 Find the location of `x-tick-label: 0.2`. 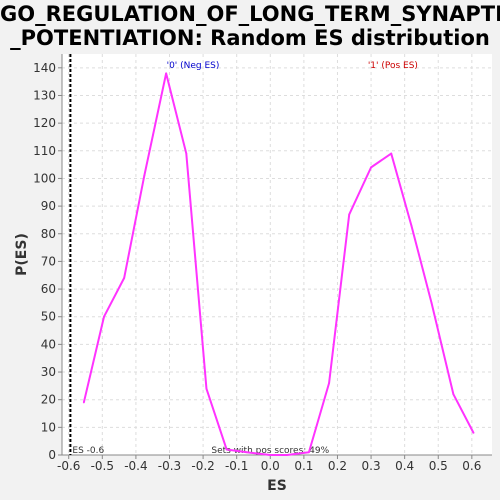

x-tick-label: 0.2 is located at coordinates (337, 466).